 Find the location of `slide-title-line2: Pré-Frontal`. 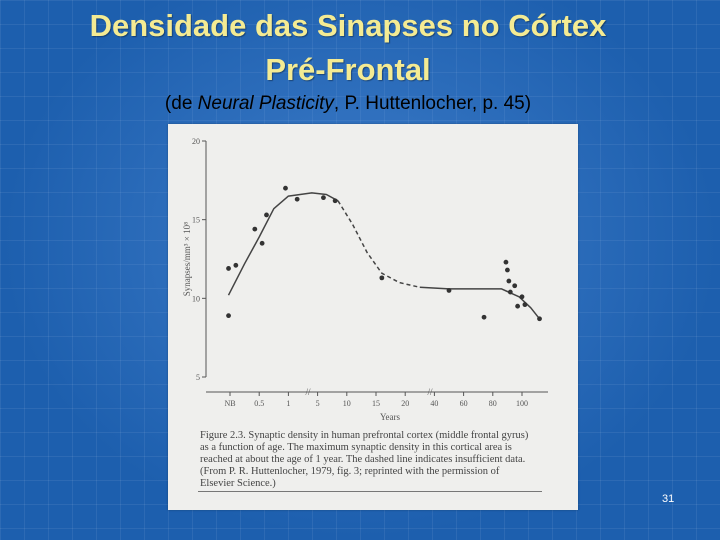

slide-title-line2: Pré-Frontal is located at coordinates (348, 69).